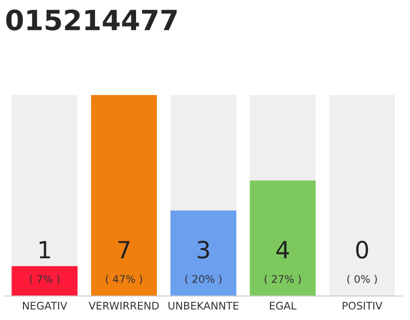 This screenshot has width=410, height=320. Describe the element at coordinates (203, 306) in the screenshot. I see `x-tick-label: UNBEKANNTE` at that location.